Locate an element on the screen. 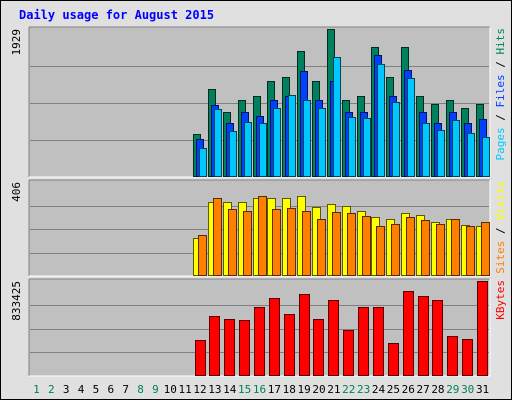 This screenshot has height=400, width=512. legend-part: KBytes is located at coordinates (500, 300).